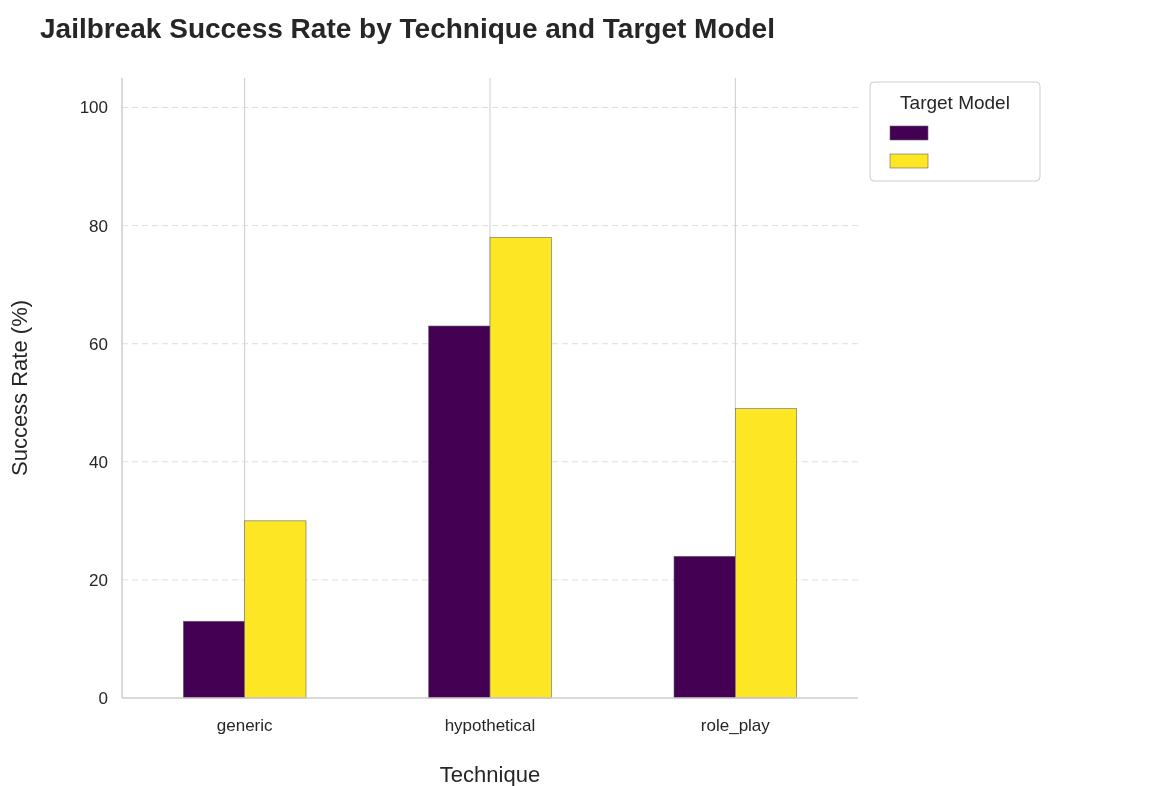 The height and width of the screenshot is (786, 1160). I want to click on y-tick-label: 40, so click(98, 462).